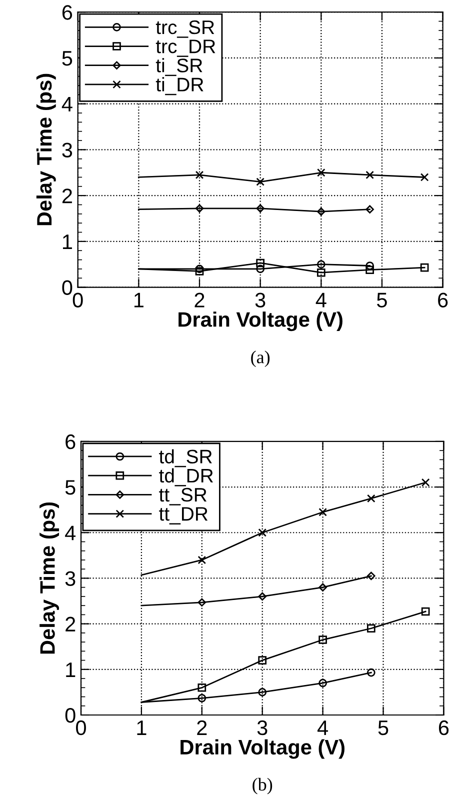 This screenshot has height=807, width=450. I want to click on legend-label: ti_SR, so click(179, 67).